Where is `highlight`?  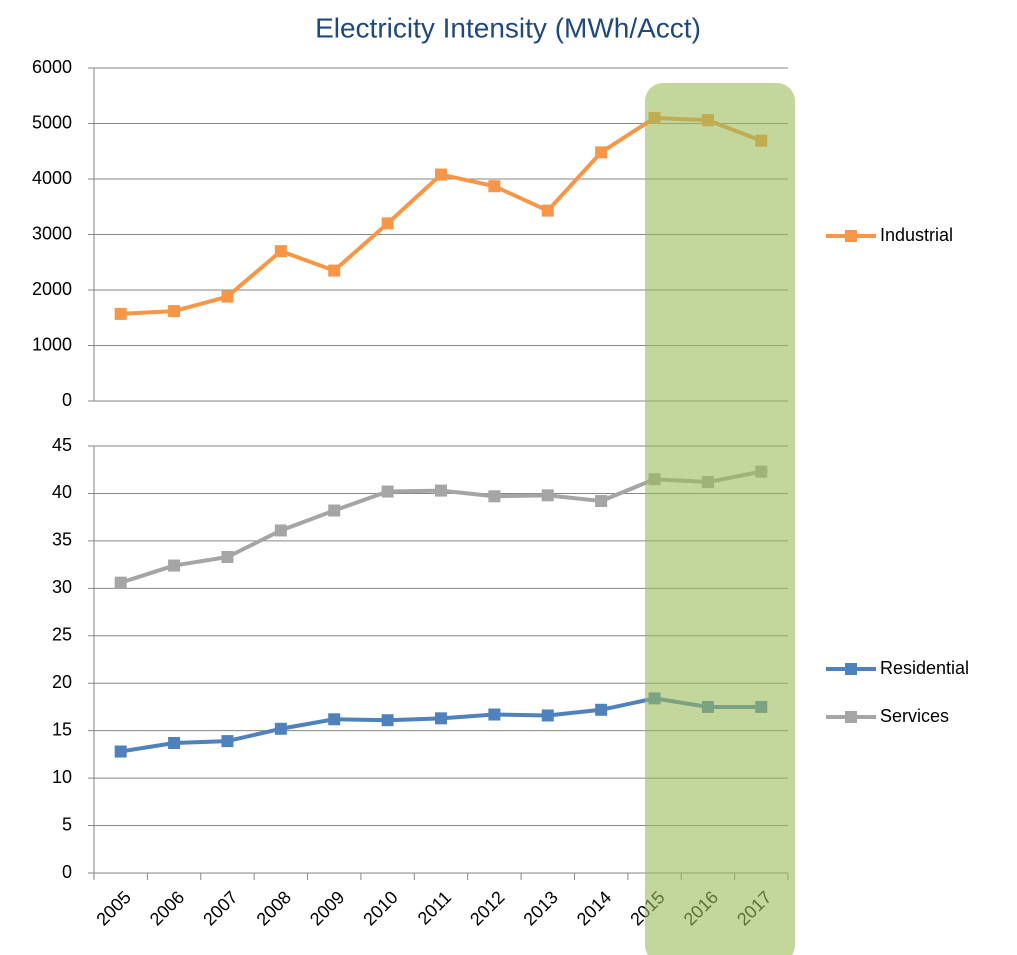 highlight is located at coordinates (720, 519).